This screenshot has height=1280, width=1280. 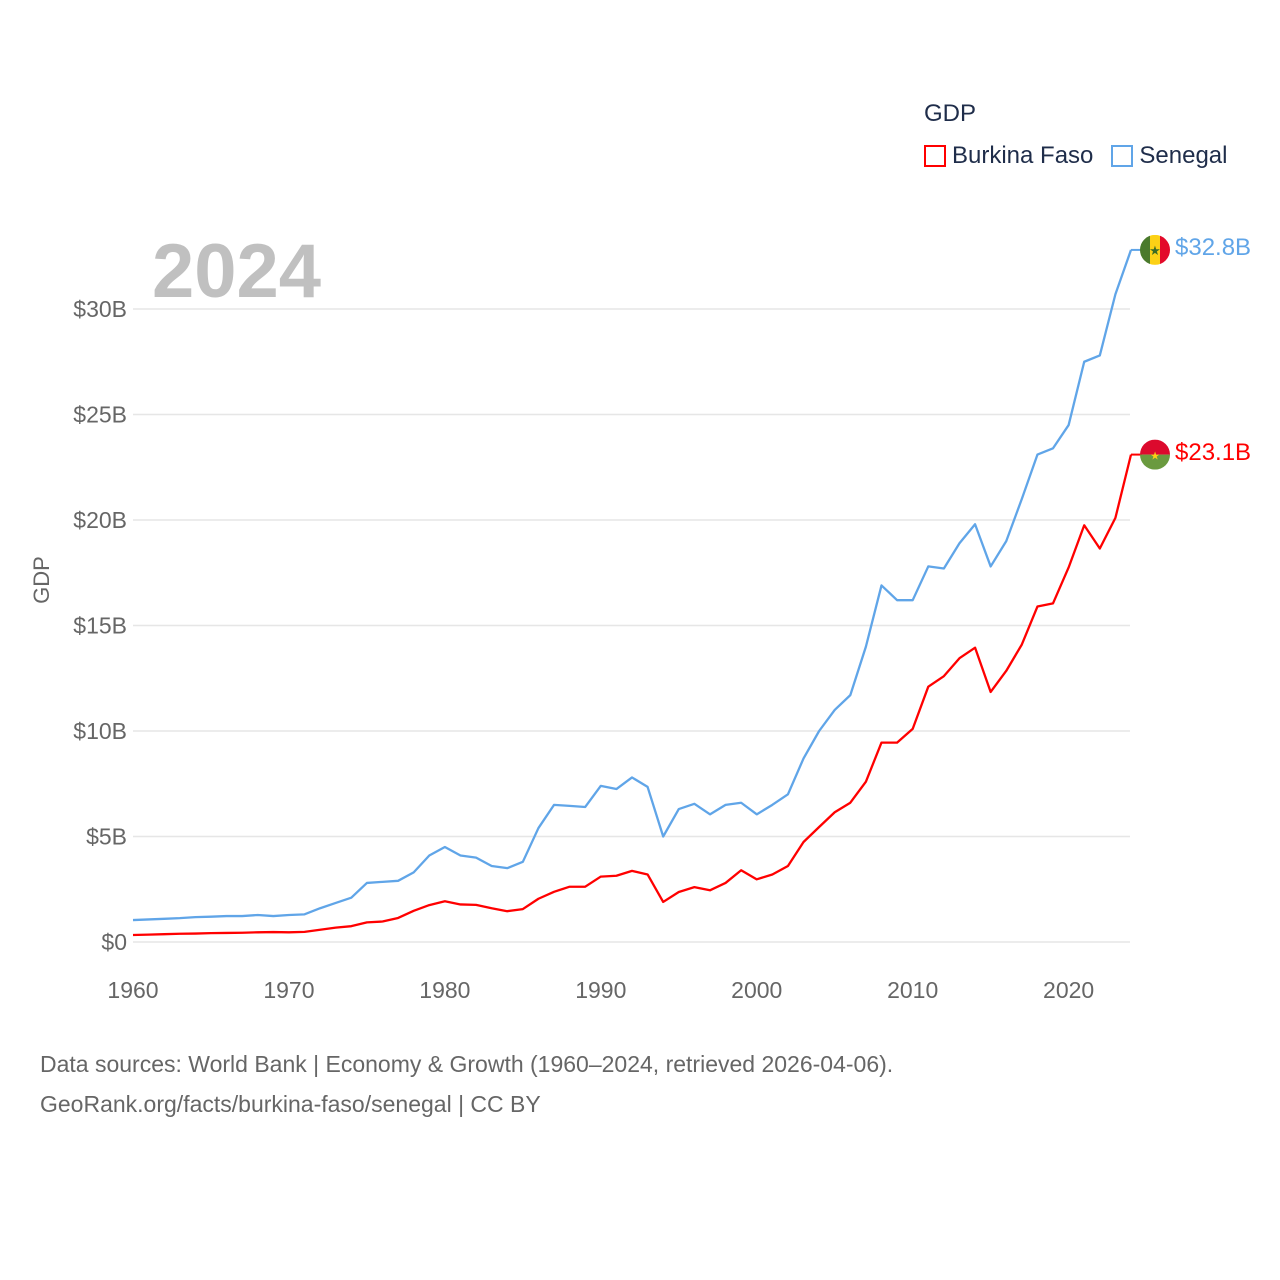 What do you see at coordinates (1213, 452) in the screenshot?
I see `end-label-burkina-faso: $23.1B` at bounding box center [1213, 452].